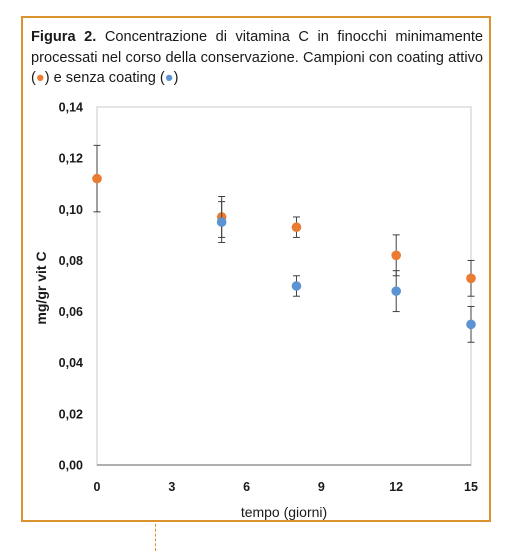 The height and width of the screenshot is (551, 512). I want to click on x-tick-label: 9, so click(321, 487).